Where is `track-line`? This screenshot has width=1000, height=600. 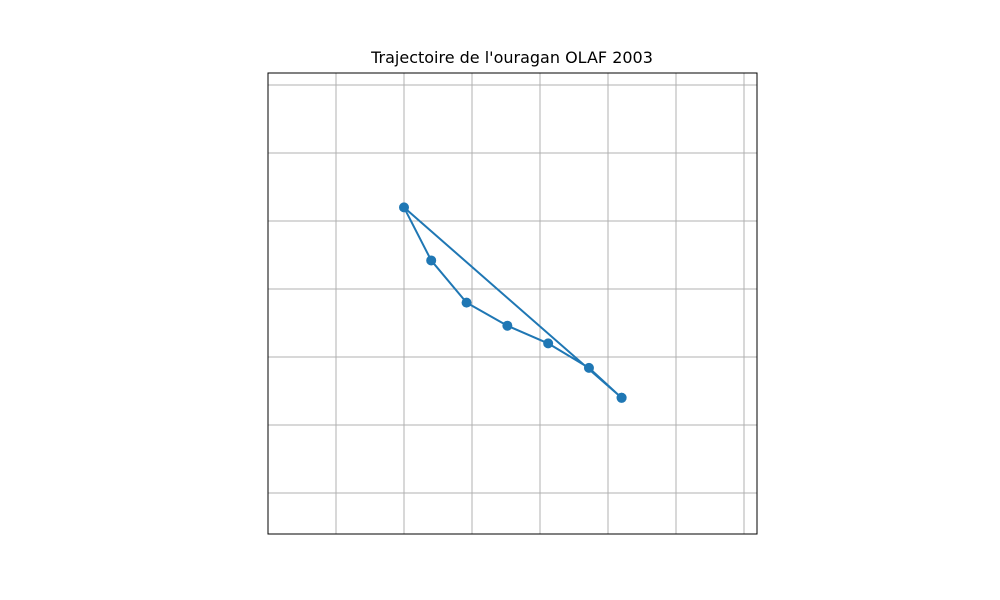 track-line is located at coordinates (513, 302).